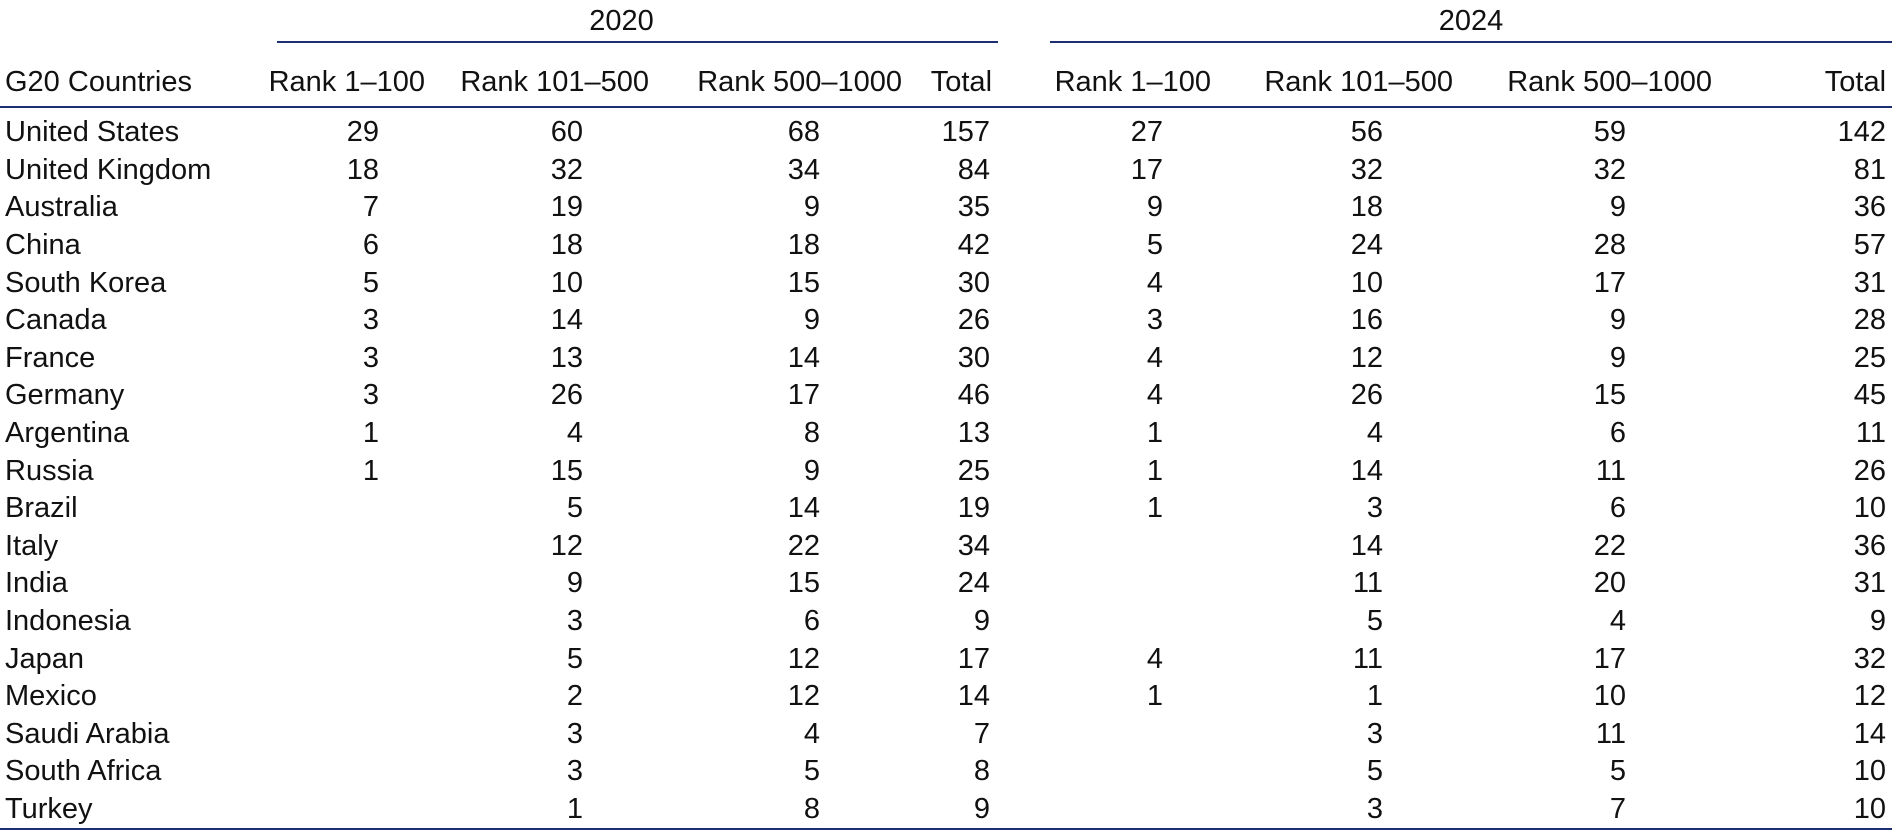 Image resolution: width=1898 pixels, height=834 pixels. I want to click on cell-2024-total: 12, so click(1870, 696).